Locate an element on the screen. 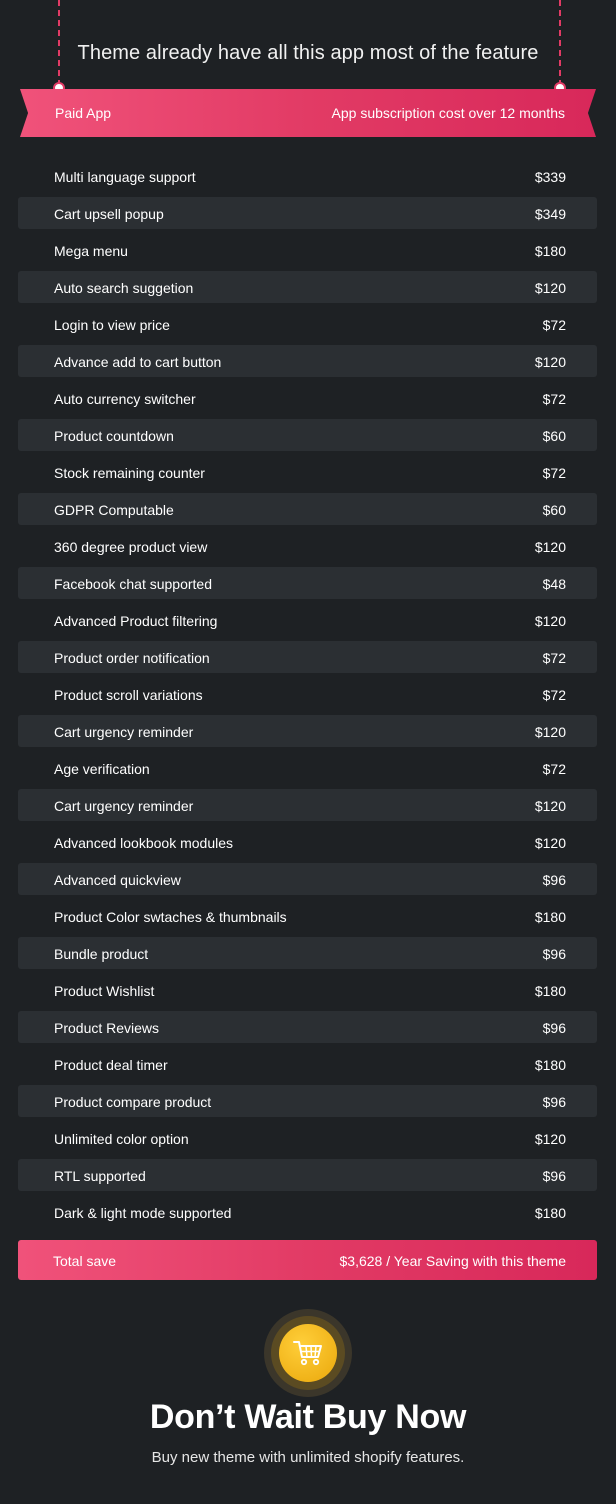 Image resolution: width=616 pixels, height=1504 pixels. table-row: Mega menu $180 is located at coordinates (307, 250).